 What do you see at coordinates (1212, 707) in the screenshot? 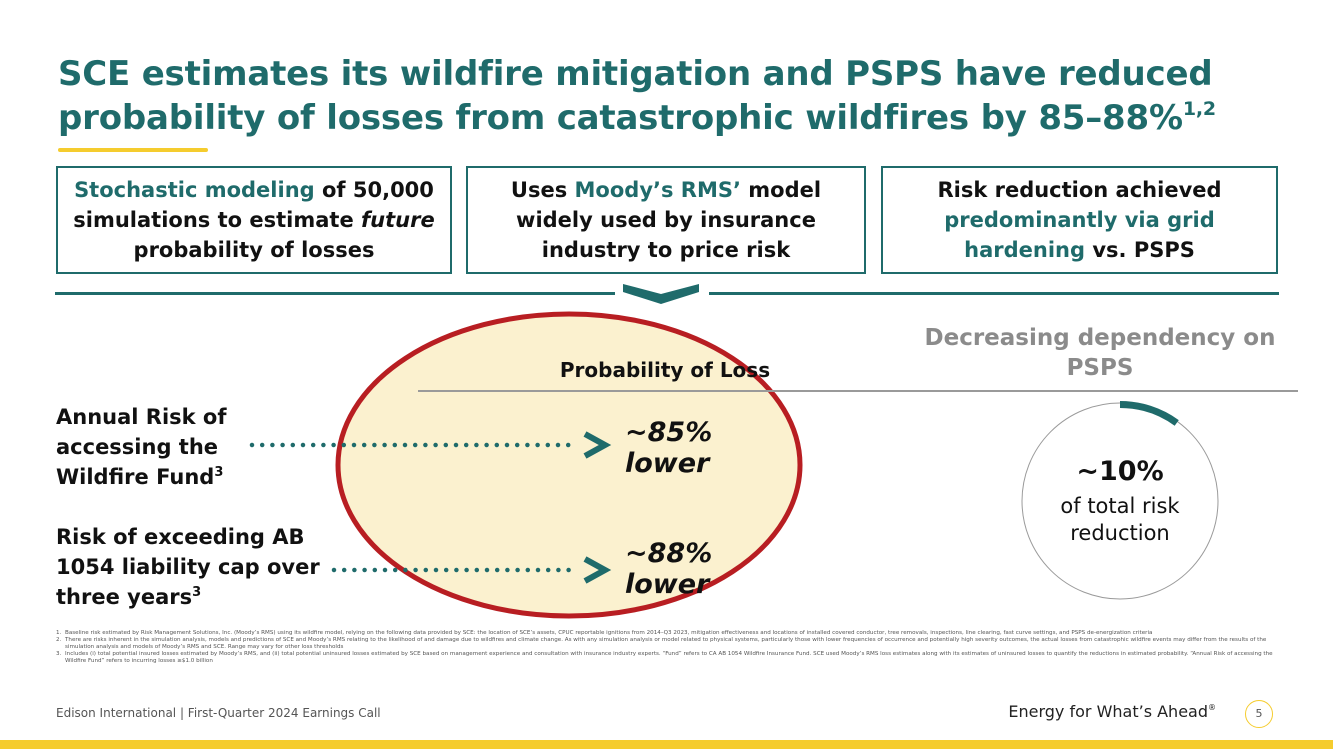
I see `footer-tagline-mark: ®` at bounding box center [1212, 707].